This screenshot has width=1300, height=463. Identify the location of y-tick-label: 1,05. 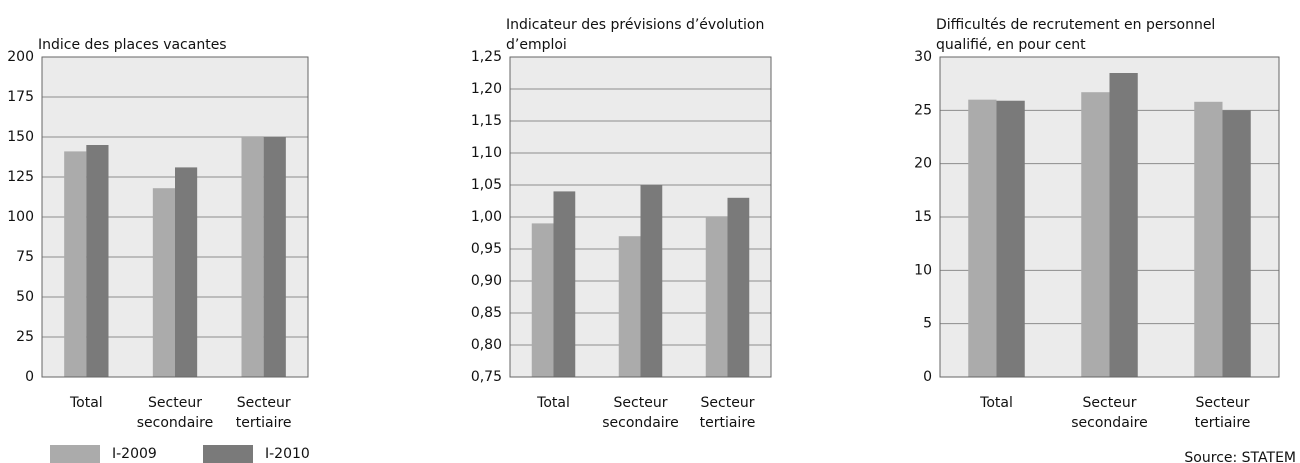
(486, 185).